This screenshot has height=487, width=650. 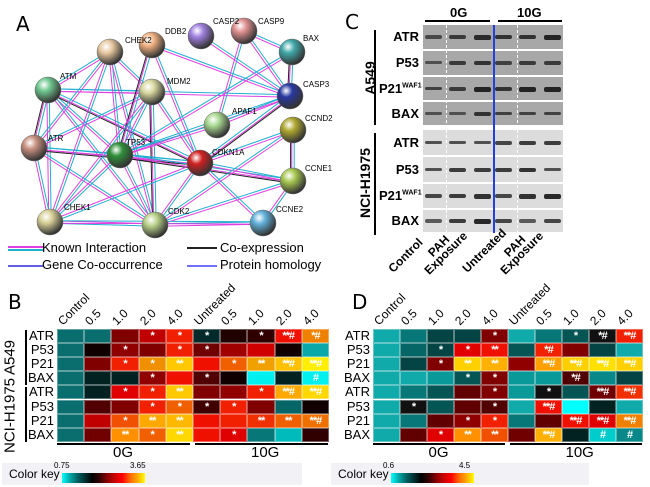 I want to click on color-key-max: 3.65, so click(x=138, y=465).